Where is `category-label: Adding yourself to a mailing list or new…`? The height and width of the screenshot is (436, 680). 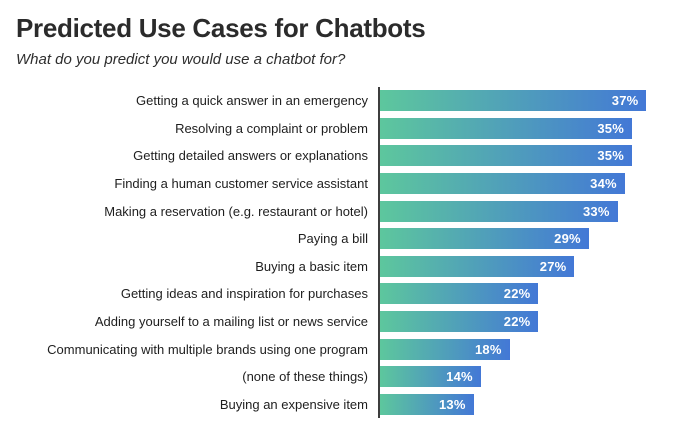 category-label: Adding yourself to a mailing list or new… is located at coordinates (231, 322).